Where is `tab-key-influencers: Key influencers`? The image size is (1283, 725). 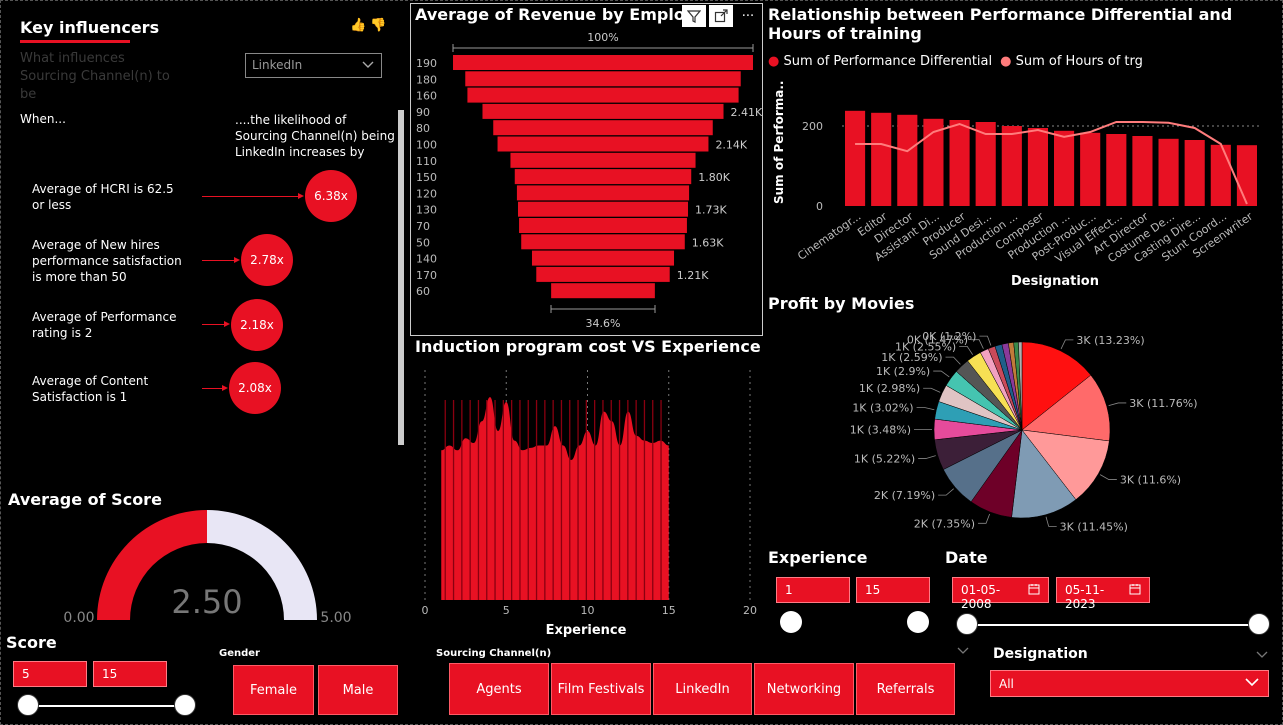 tab-key-influencers: Key influencers is located at coordinates (90, 27).